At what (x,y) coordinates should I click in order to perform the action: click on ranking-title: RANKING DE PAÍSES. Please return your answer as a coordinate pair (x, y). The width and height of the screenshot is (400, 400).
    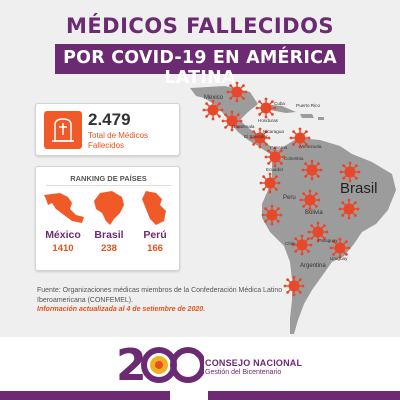
    Looking at the image, I should click on (108, 178).